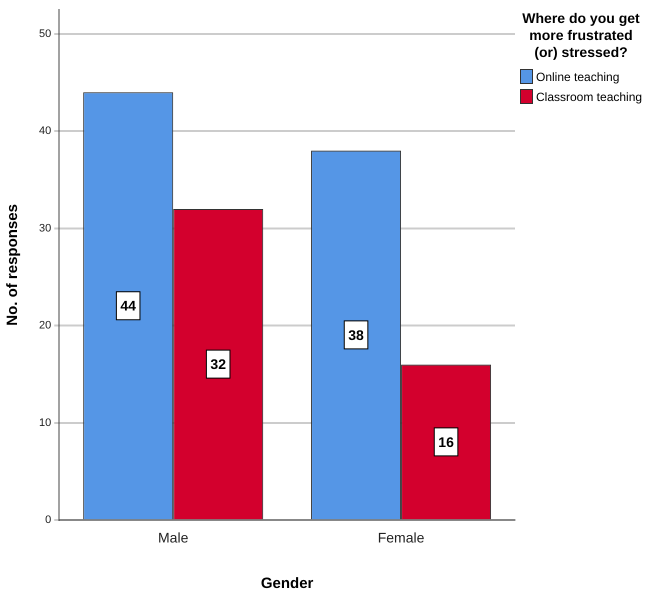 The width and height of the screenshot is (650, 597). Describe the element at coordinates (48, 520) in the screenshot. I see `y-tick-label: 0` at that location.